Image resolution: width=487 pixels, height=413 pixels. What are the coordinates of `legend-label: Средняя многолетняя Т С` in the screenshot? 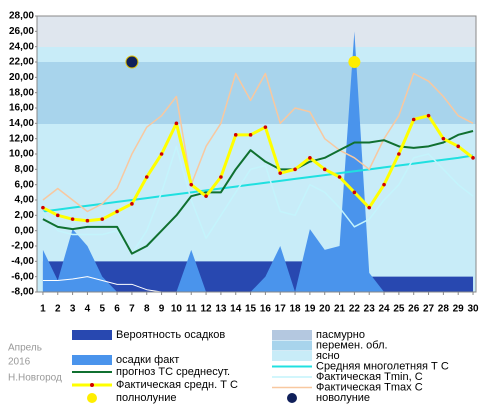 It's located at (382, 366).